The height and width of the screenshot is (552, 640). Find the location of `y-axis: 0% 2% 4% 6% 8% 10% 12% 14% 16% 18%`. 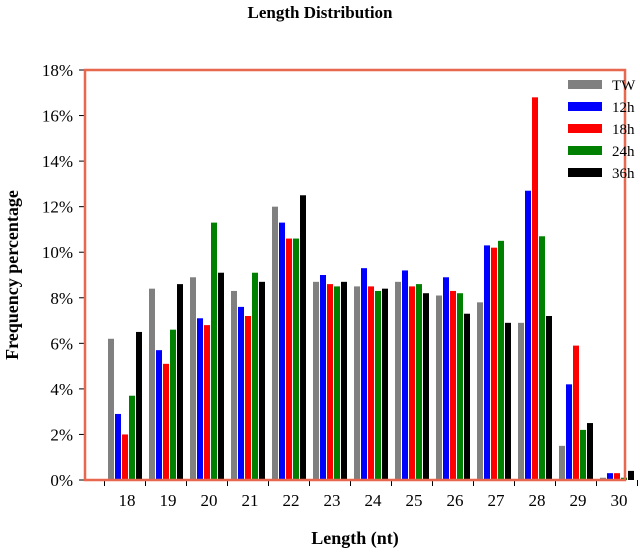

y-axis: 0% 2% 4% 6% 8% 10% 12% 14% 16% 18% is located at coordinates (63, 275).